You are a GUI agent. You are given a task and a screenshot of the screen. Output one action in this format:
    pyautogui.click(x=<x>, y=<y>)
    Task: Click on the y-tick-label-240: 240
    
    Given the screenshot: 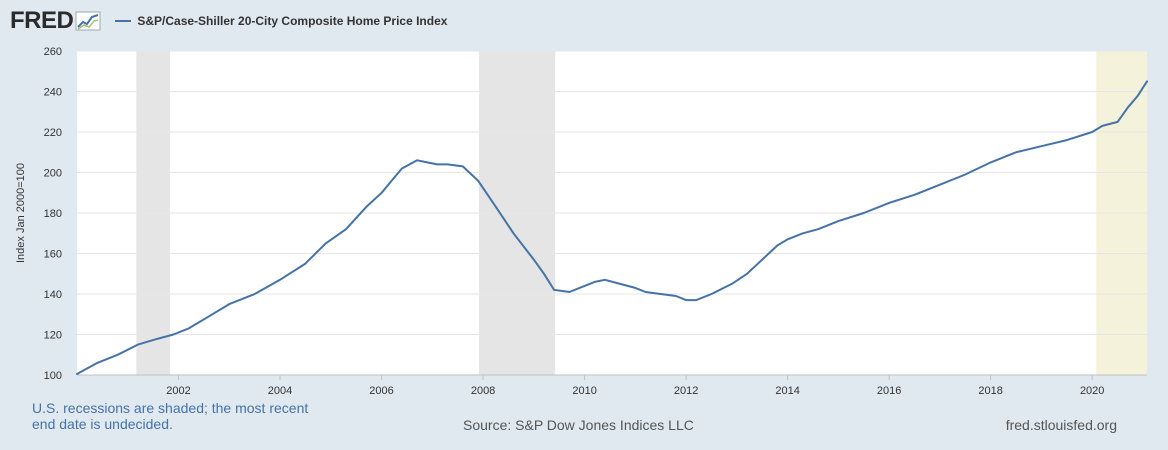 What is the action you would take?
    pyautogui.click(x=53, y=93)
    